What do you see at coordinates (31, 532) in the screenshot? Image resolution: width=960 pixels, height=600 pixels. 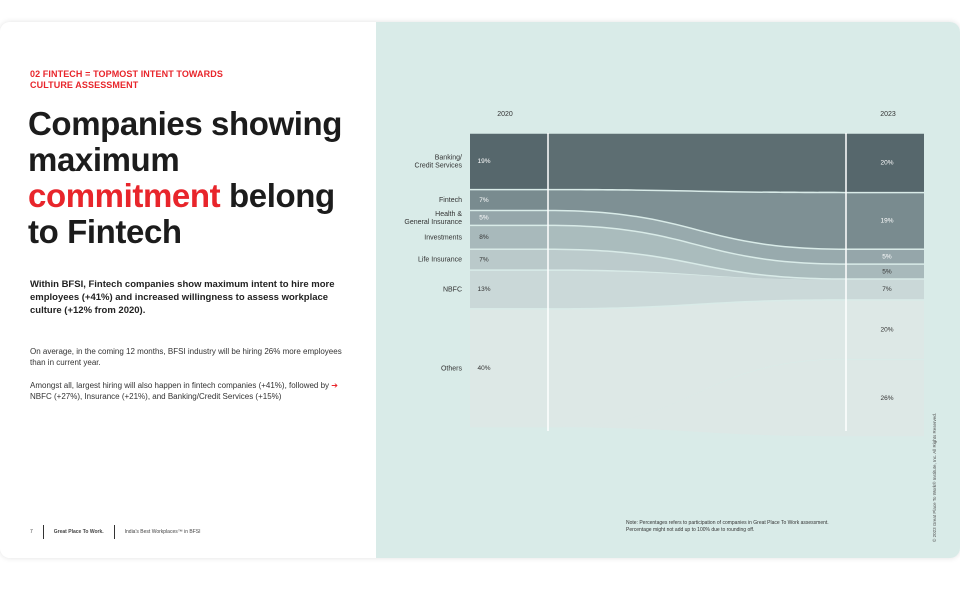 I see `page-number: 7` at bounding box center [31, 532].